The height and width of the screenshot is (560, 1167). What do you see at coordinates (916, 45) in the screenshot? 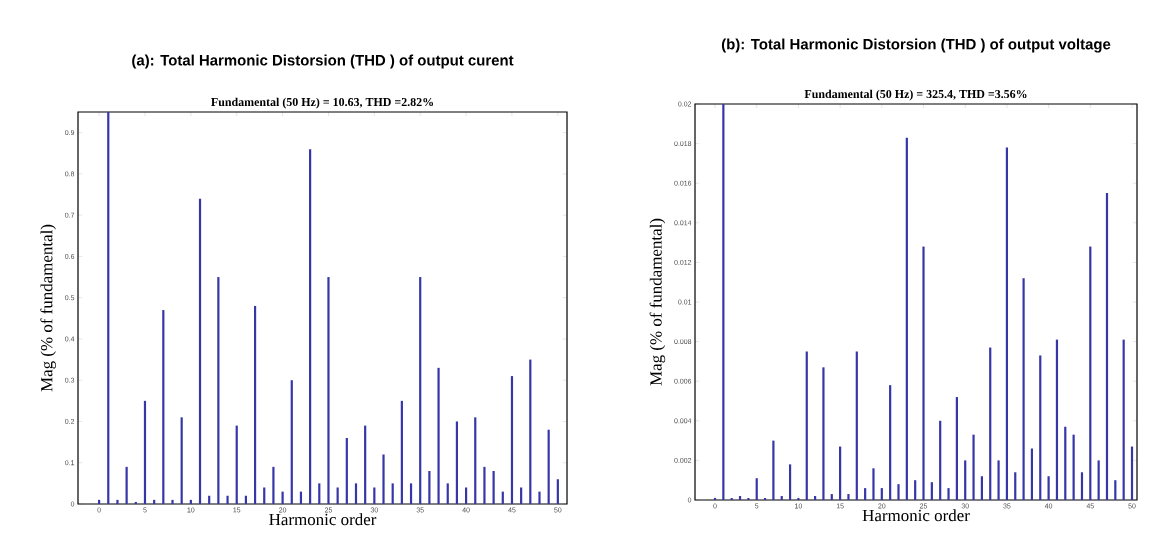
I see `chart-title: (b): Total Harmonic Distorsion (THD ) of output voltage` at bounding box center [916, 45].